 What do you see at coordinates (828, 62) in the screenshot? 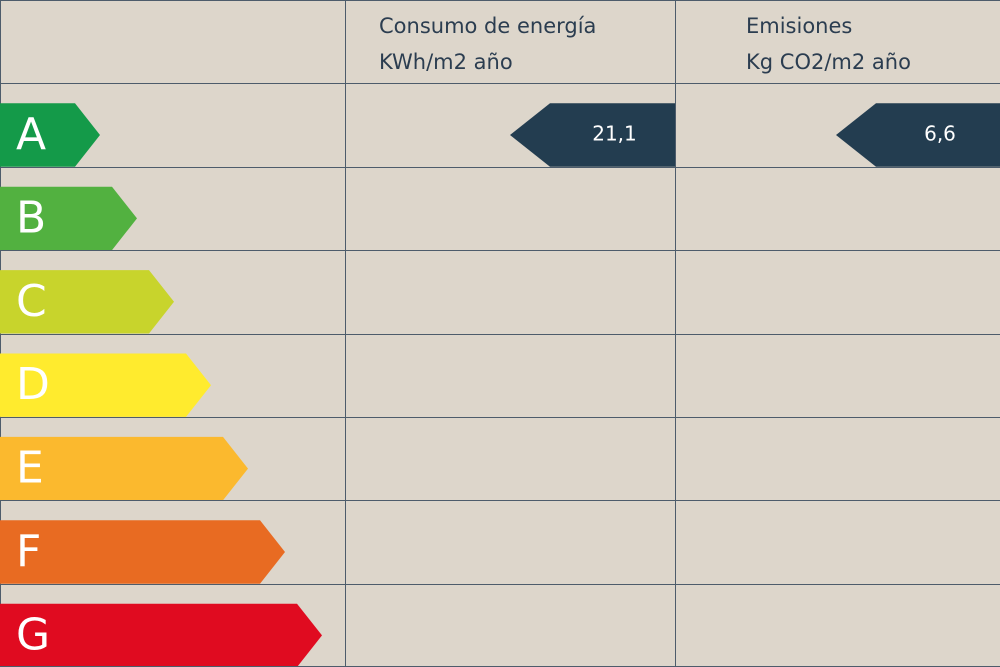
I see `header-unit: Kg CO2/m2 año` at bounding box center [828, 62].